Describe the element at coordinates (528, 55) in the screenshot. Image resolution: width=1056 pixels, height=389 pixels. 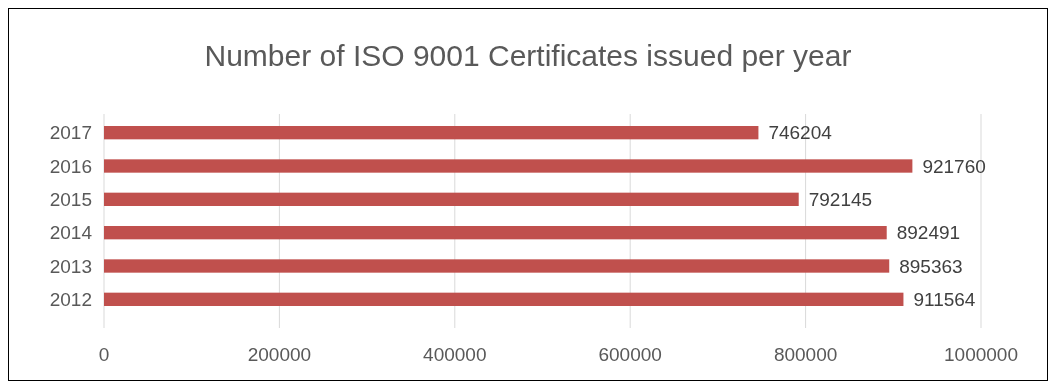
I see `chart-title: Number of ISO 9001 Certificates issued per year` at that location.